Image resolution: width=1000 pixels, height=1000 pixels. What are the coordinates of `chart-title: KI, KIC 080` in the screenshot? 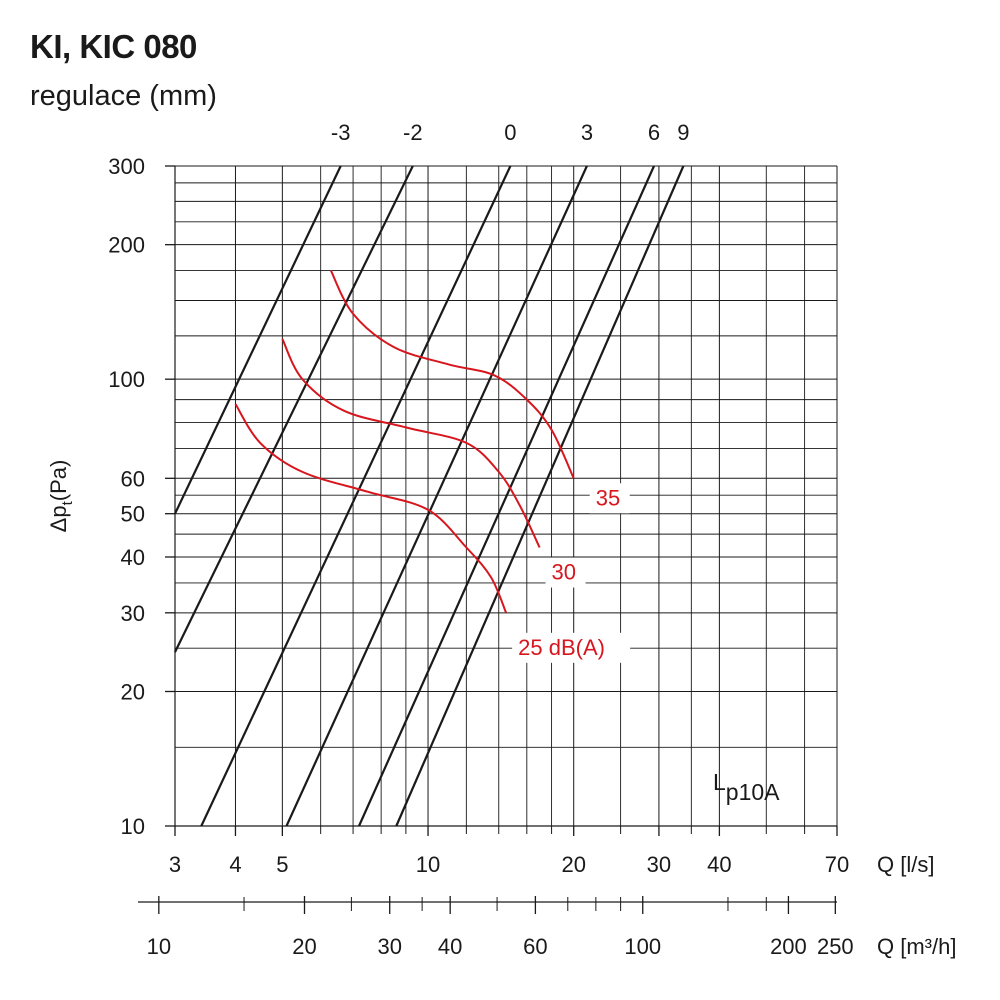 It's located at (113, 46).